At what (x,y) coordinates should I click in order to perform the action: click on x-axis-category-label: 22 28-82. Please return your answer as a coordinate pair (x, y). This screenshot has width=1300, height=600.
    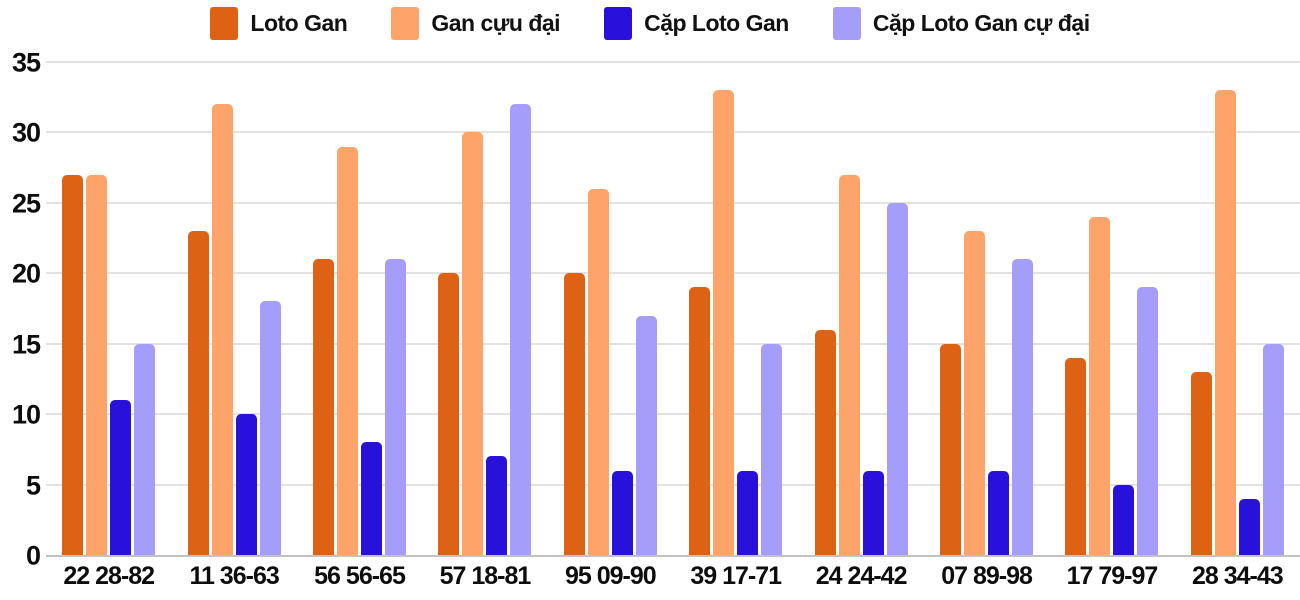
    Looking at the image, I should click on (109, 576).